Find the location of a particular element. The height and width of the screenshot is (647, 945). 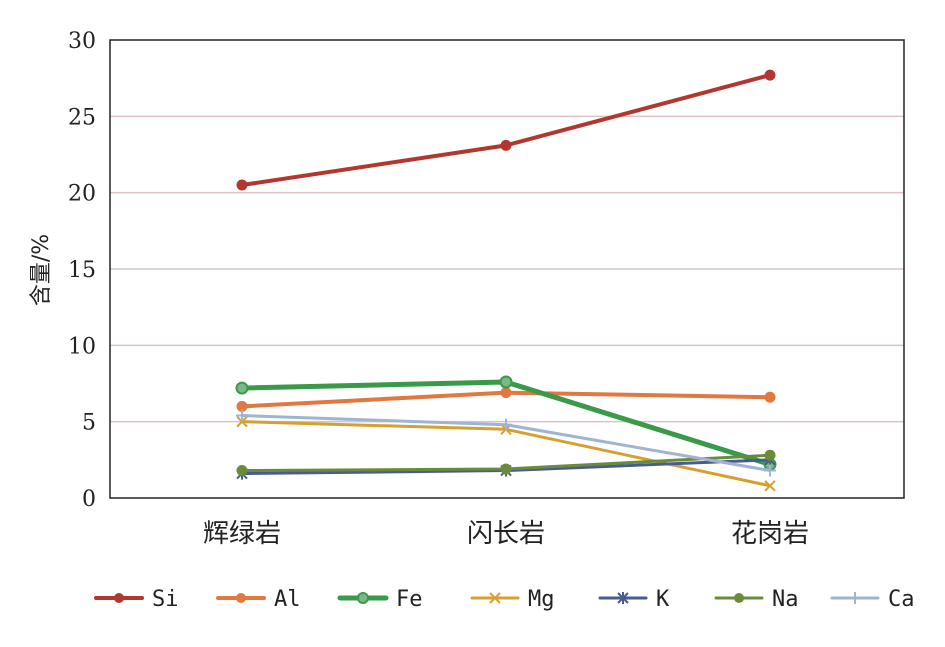

y-tick-label: 15 is located at coordinates (82, 270).